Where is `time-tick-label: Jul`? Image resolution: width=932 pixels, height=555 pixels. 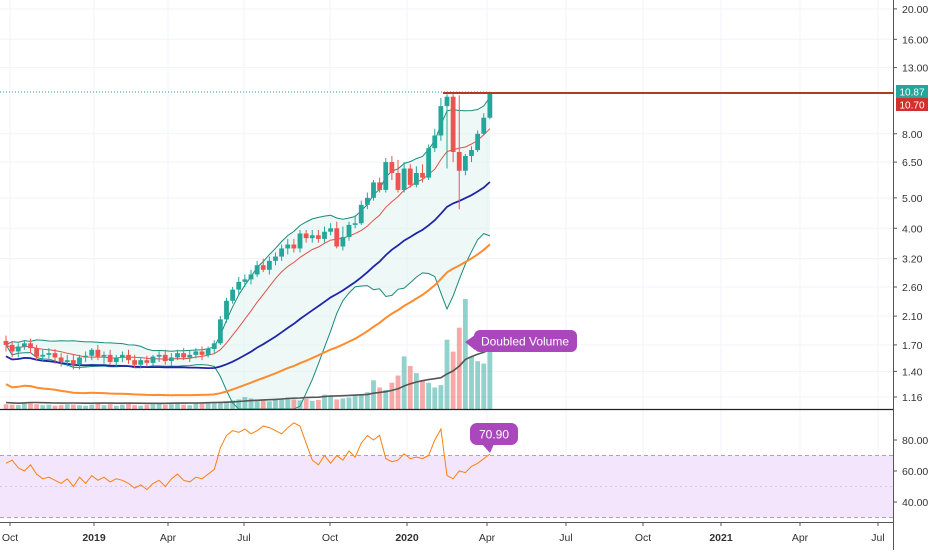 time-tick-label: Jul is located at coordinates (565, 538).